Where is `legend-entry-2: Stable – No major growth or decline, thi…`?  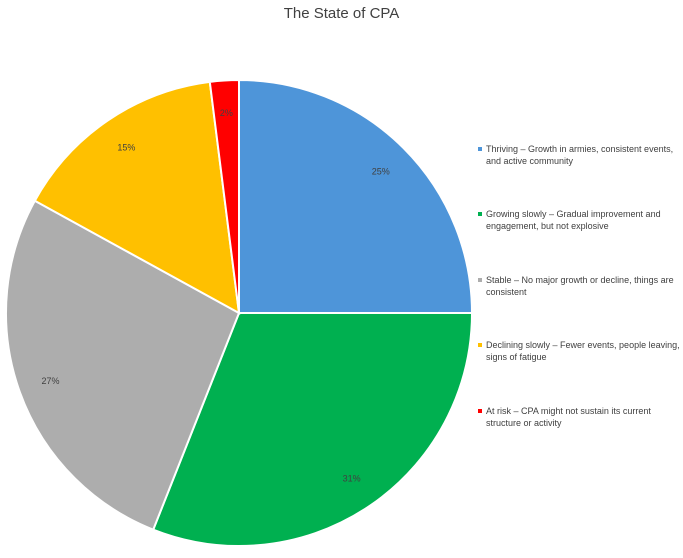
legend-entry-2: Stable – No major growth or decline, thi… is located at coordinates (580, 286).